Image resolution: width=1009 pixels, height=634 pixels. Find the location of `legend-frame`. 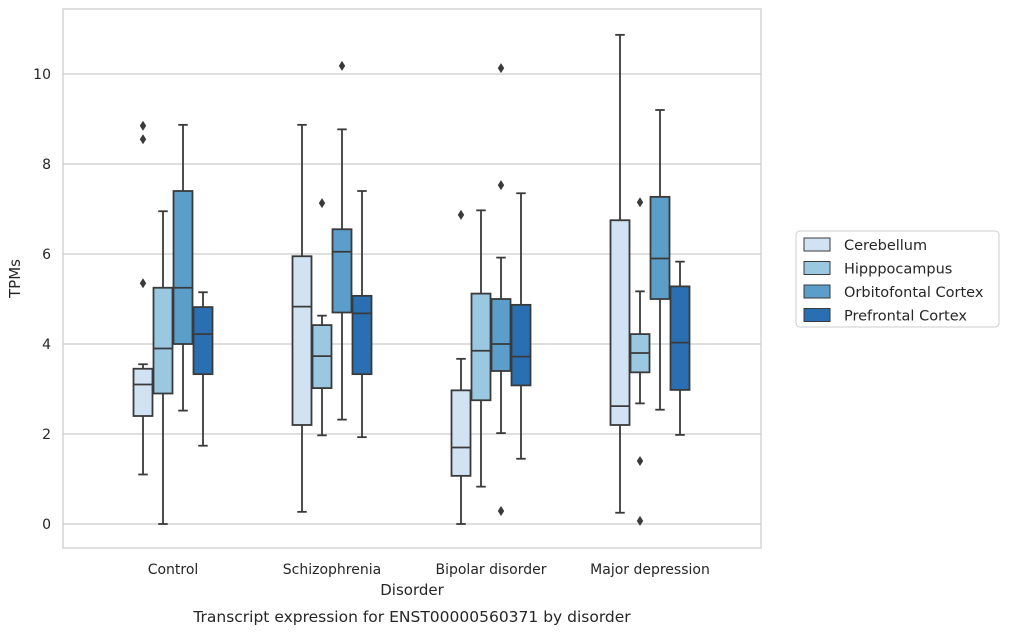

legend-frame is located at coordinates (897, 279).